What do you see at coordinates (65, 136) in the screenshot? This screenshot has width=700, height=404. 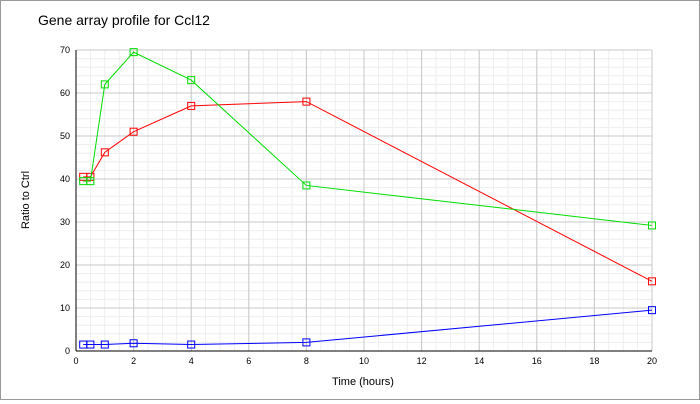 I see `y-tick-label: 50` at bounding box center [65, 136].